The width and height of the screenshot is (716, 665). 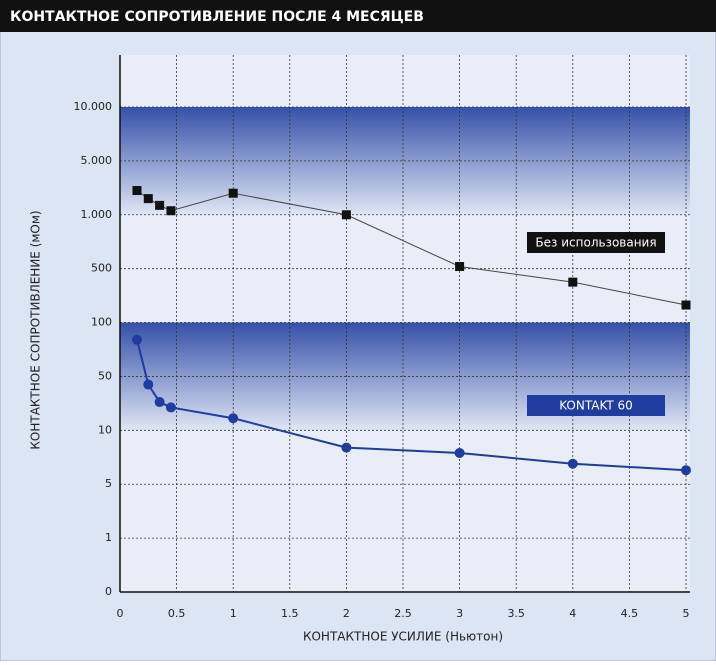 What do you see at coordinates (36, 329) in the screenshot?
I see `y-axis-label: КОНТАКТНОЕ СОПРОТИВЛЕНИЕ (мОм)` at bounding box center [36, 329].